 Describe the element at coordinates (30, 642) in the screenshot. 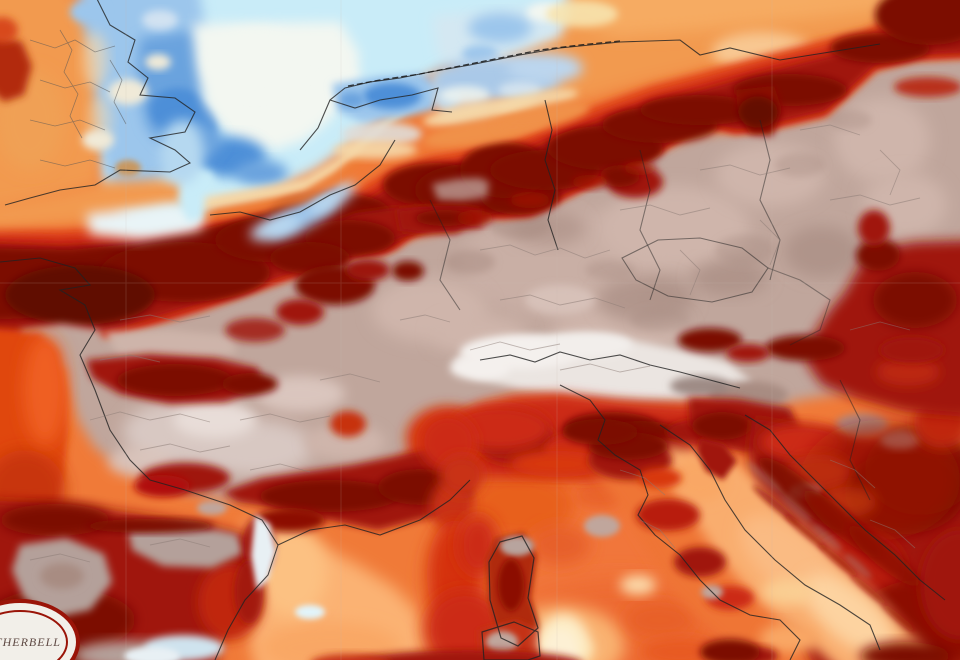

I see `svg-text: ATHERBELL` at that location.